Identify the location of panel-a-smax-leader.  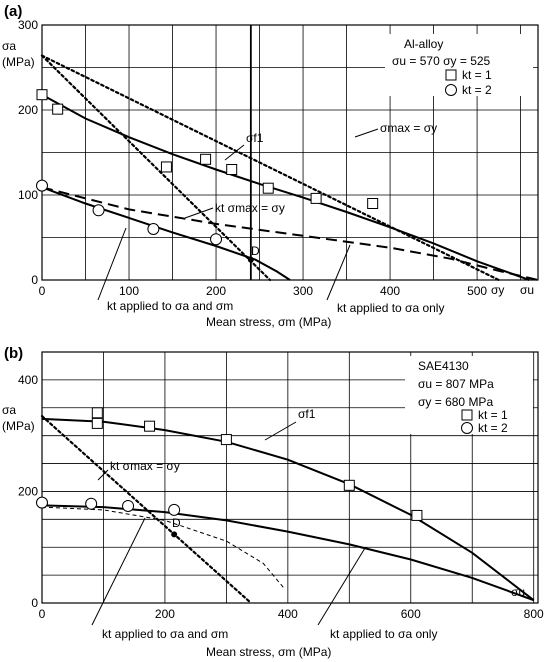
(366, 133).